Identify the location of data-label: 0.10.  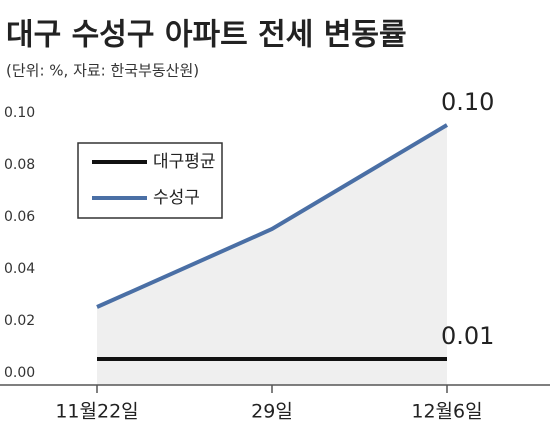
(467, 102).